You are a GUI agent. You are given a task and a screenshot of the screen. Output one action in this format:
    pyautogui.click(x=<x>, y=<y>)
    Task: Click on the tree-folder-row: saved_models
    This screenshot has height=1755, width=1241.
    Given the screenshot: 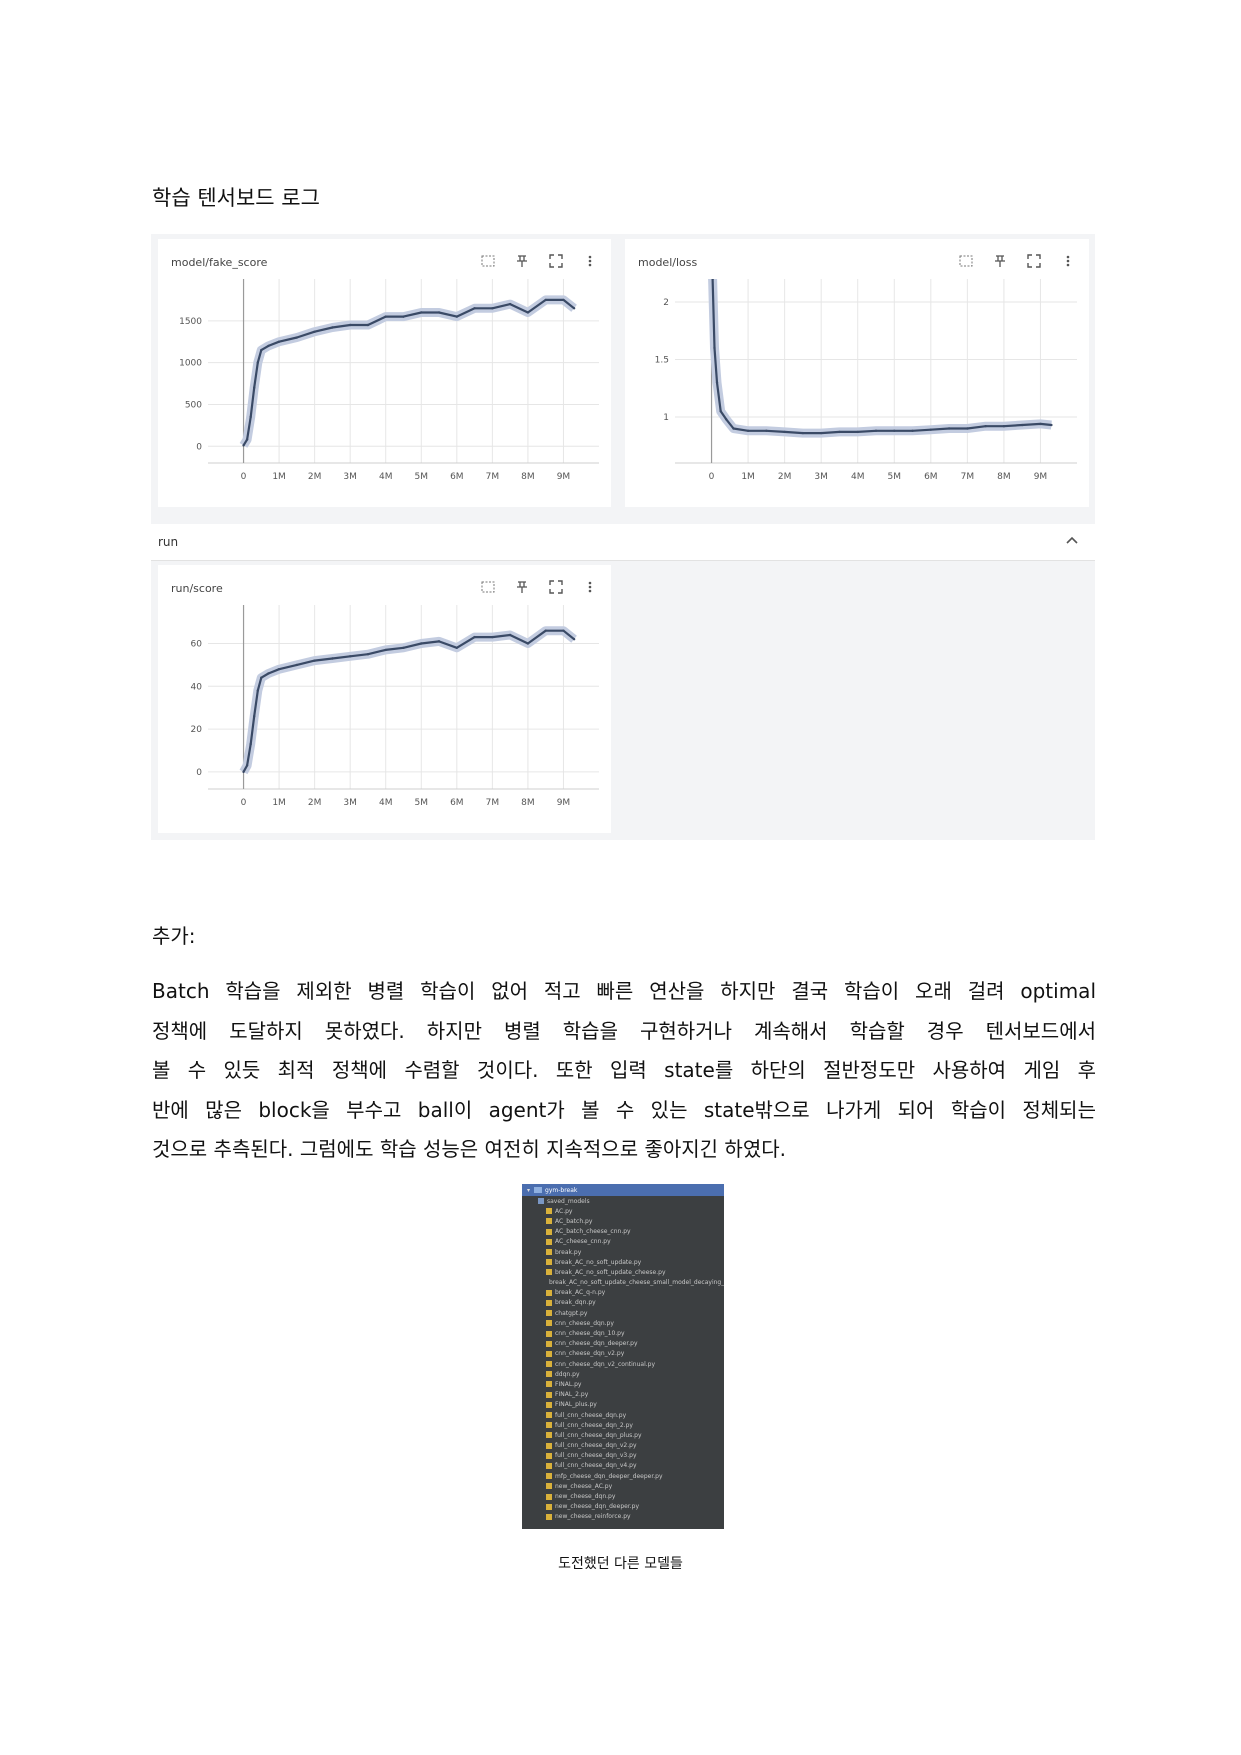 What is the action you would take?
    pyautogui.click(x=623, y=1201)
    